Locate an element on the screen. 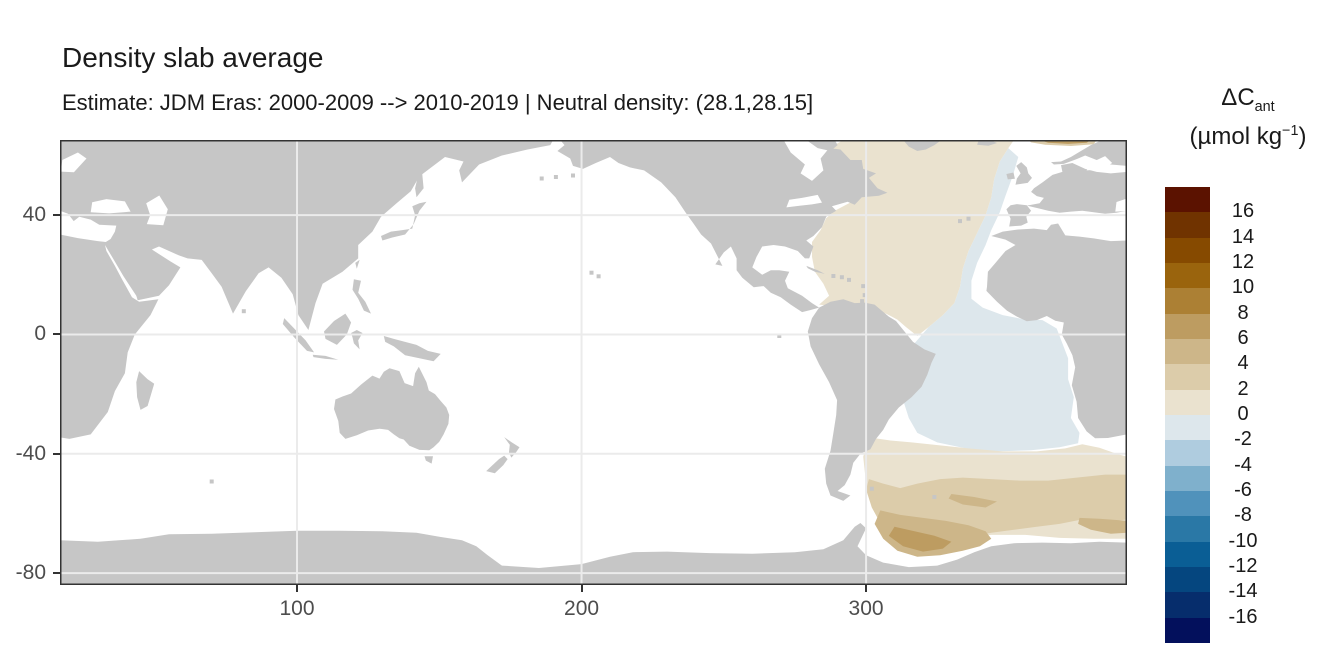 Image resolution: width=1344 pixels, height=672 pixels. colorbar-break-label: 2 is located at coordinates (1243, 388).